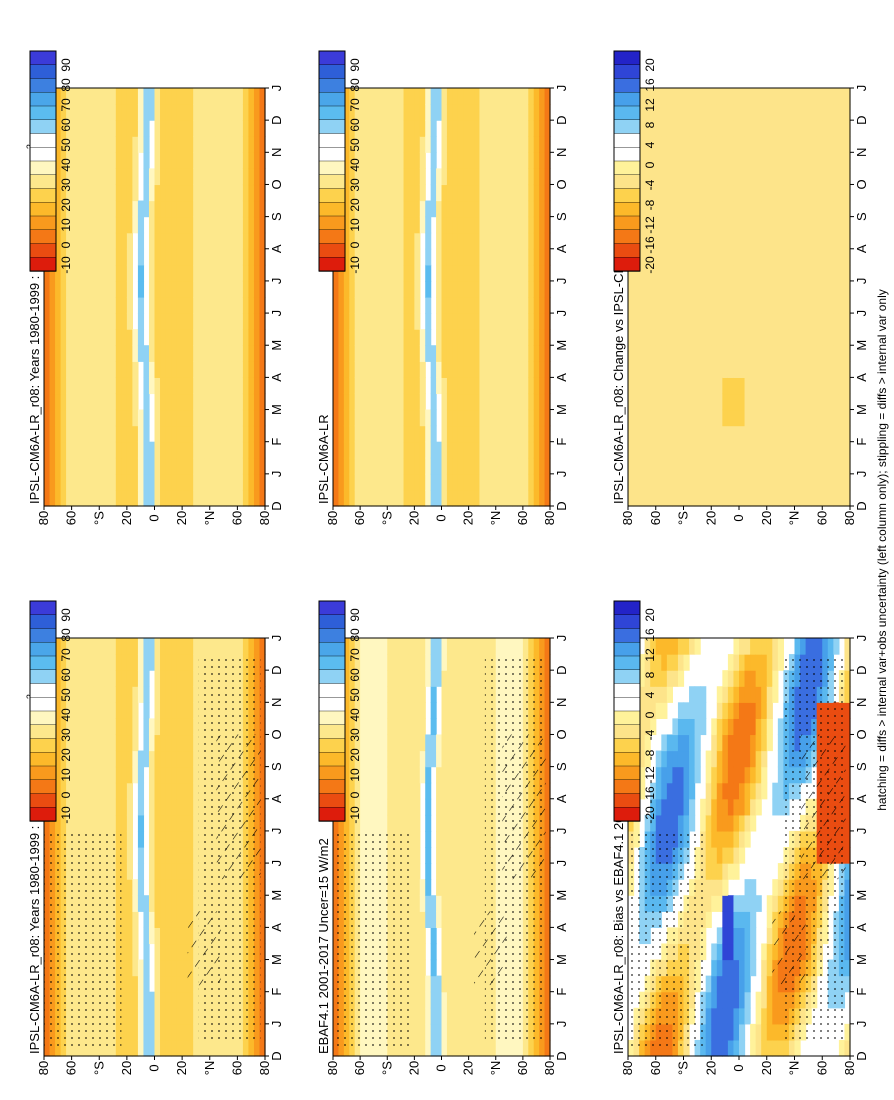  I want to click on colorbar-label: 70, so click(66, 105).